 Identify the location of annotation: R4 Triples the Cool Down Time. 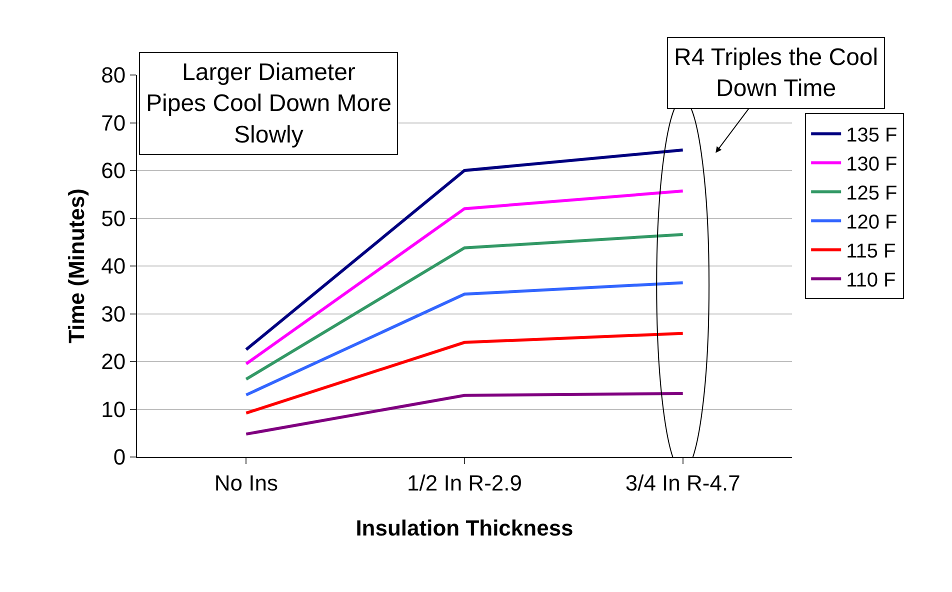
(776, 73).